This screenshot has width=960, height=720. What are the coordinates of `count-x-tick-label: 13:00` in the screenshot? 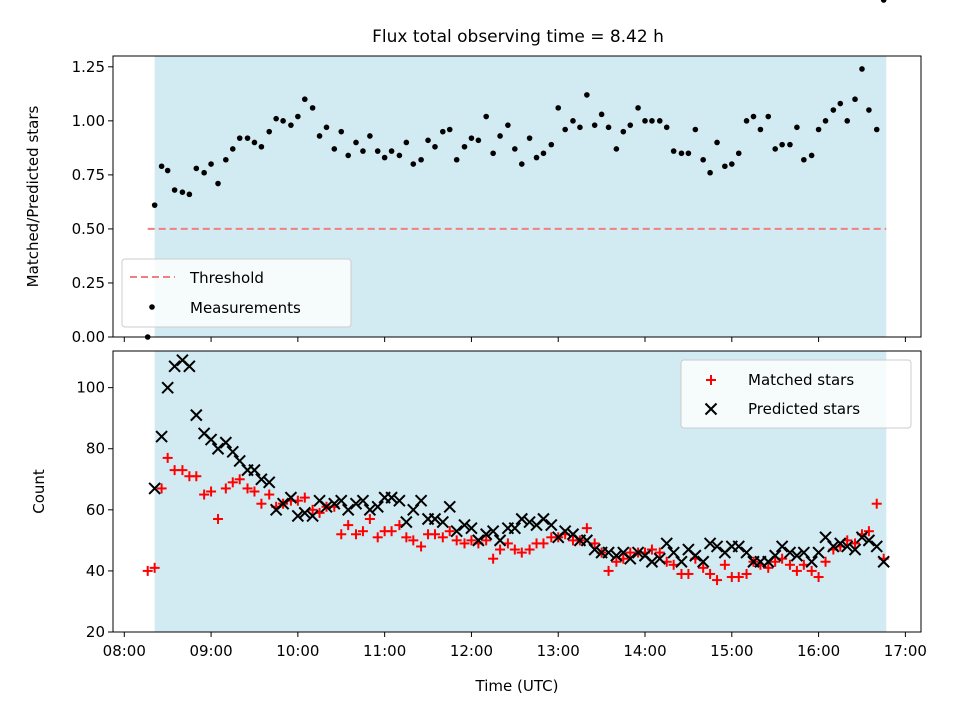 It's located at (558, 651).